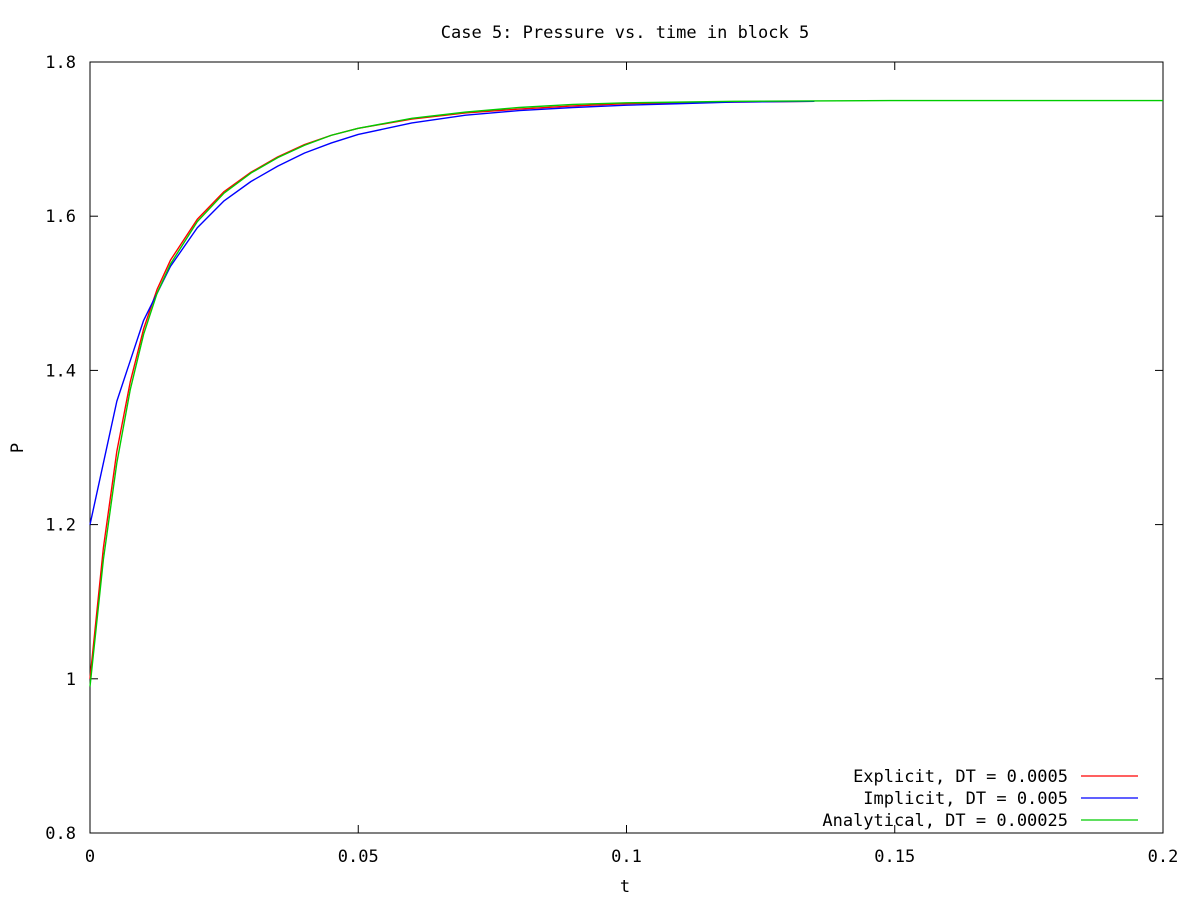 Image resolution: width=1200 pixels, height=900 pixels. Describe the element at coordinates (60, 526) in the screenshot. I see `y-tick-label: 1.2` at that location.